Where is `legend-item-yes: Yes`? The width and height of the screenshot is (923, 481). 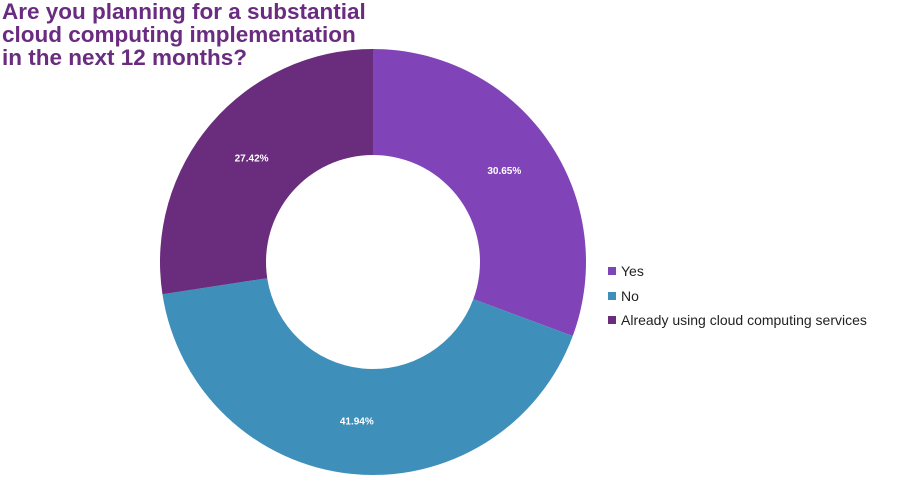
legend-item-yes: Yes is located at coordinates (737, 271).